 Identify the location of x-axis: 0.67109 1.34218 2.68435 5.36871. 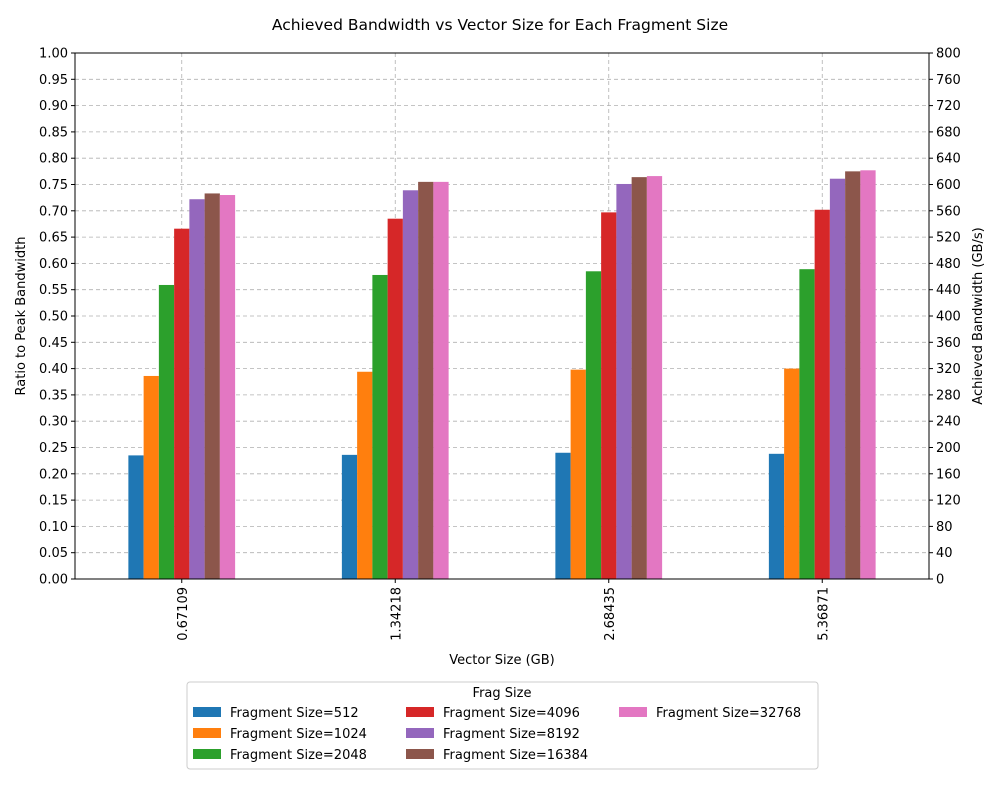
(503, 610).